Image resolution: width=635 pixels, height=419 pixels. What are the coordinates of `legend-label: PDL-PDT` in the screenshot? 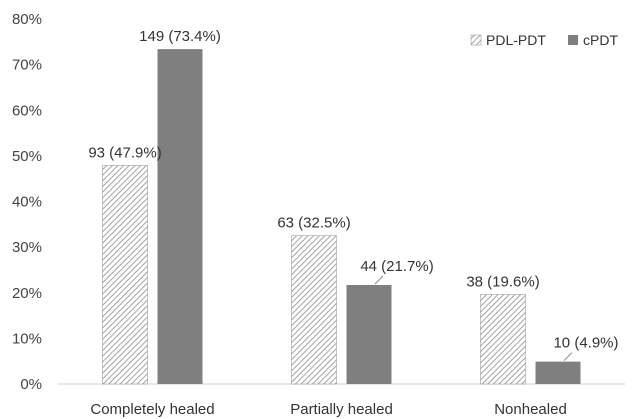 It's located at (516, 40).